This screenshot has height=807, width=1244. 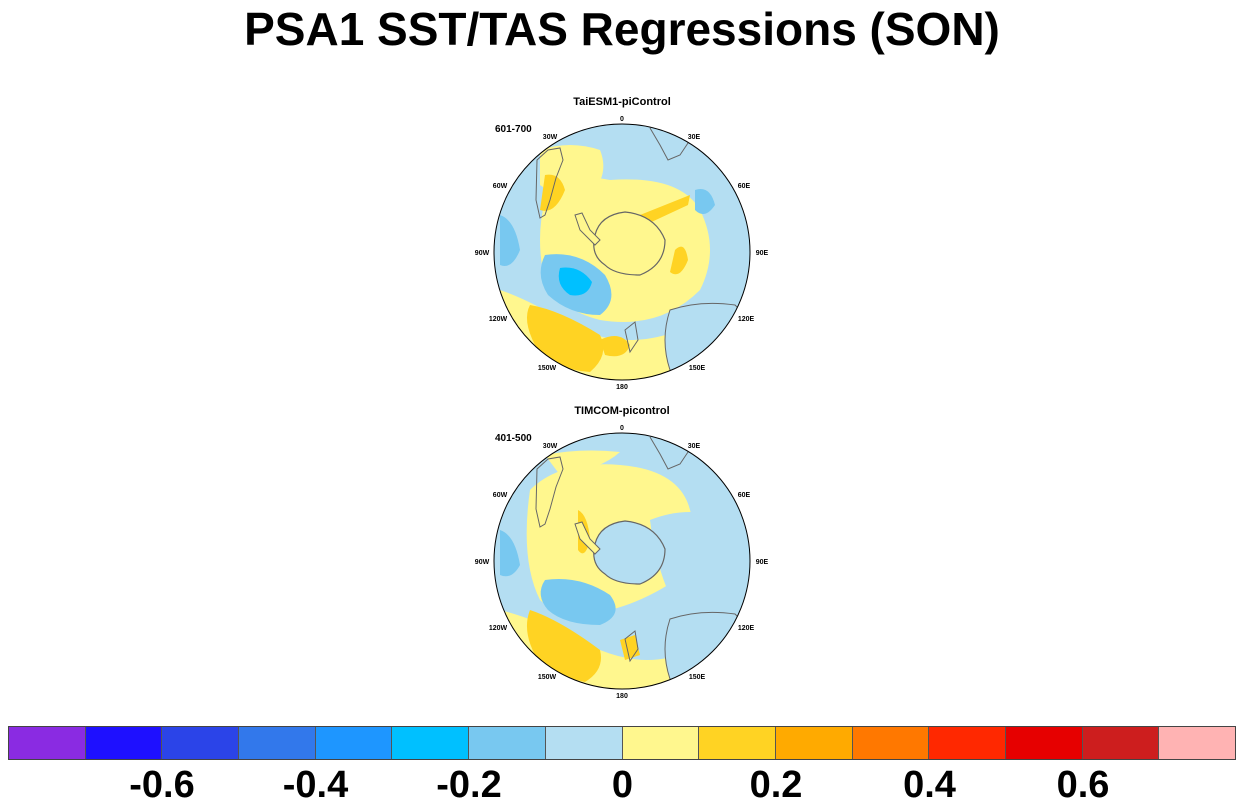 I want to click on colorbar, so click(x=622, y=743).